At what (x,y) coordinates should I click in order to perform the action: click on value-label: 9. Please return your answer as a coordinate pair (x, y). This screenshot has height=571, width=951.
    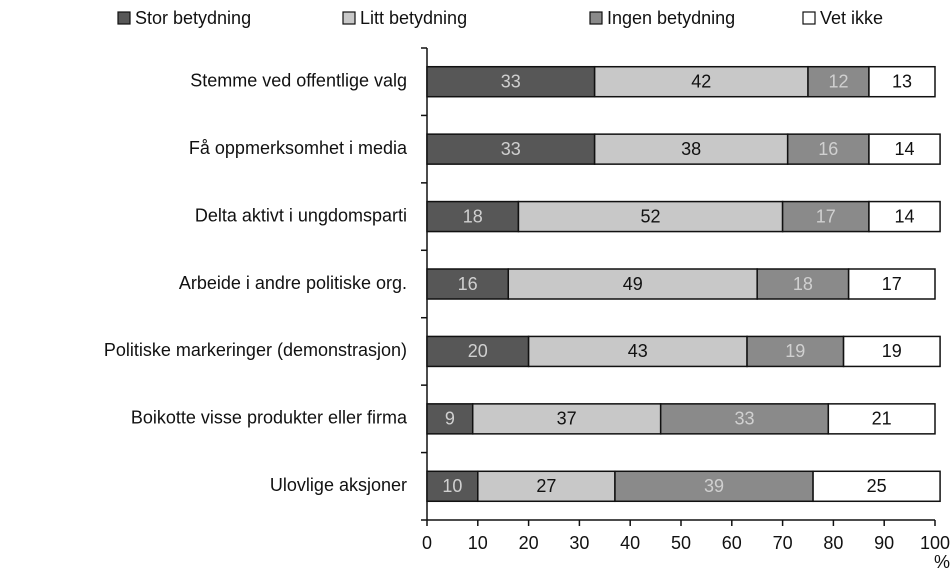
    Looking at the image, I should click on (450, 419).